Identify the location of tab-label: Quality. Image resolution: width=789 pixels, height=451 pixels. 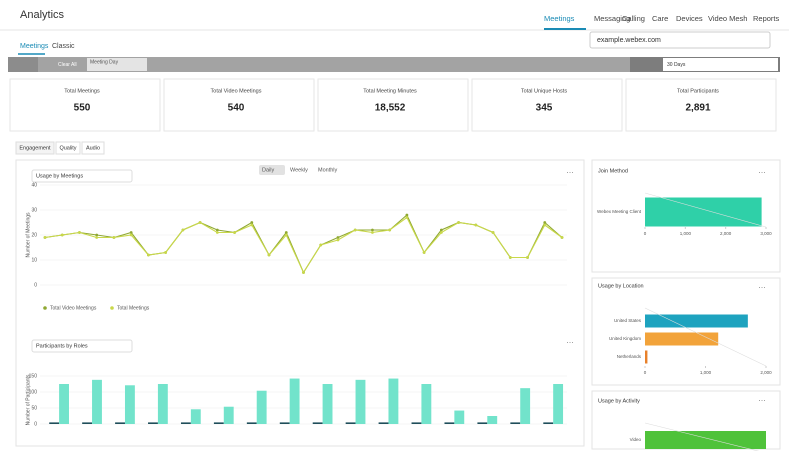
(67, 148).